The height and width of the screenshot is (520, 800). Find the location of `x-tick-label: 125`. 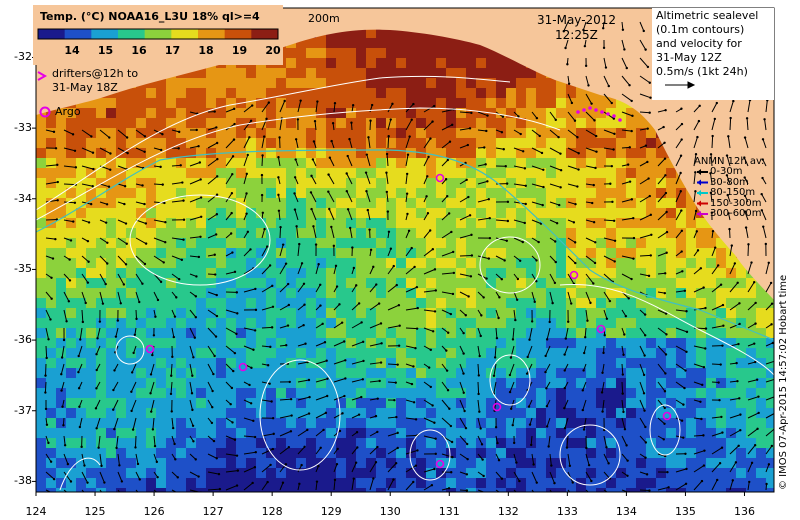

x-tick-label: 125 is located at coordinates (95, 511).